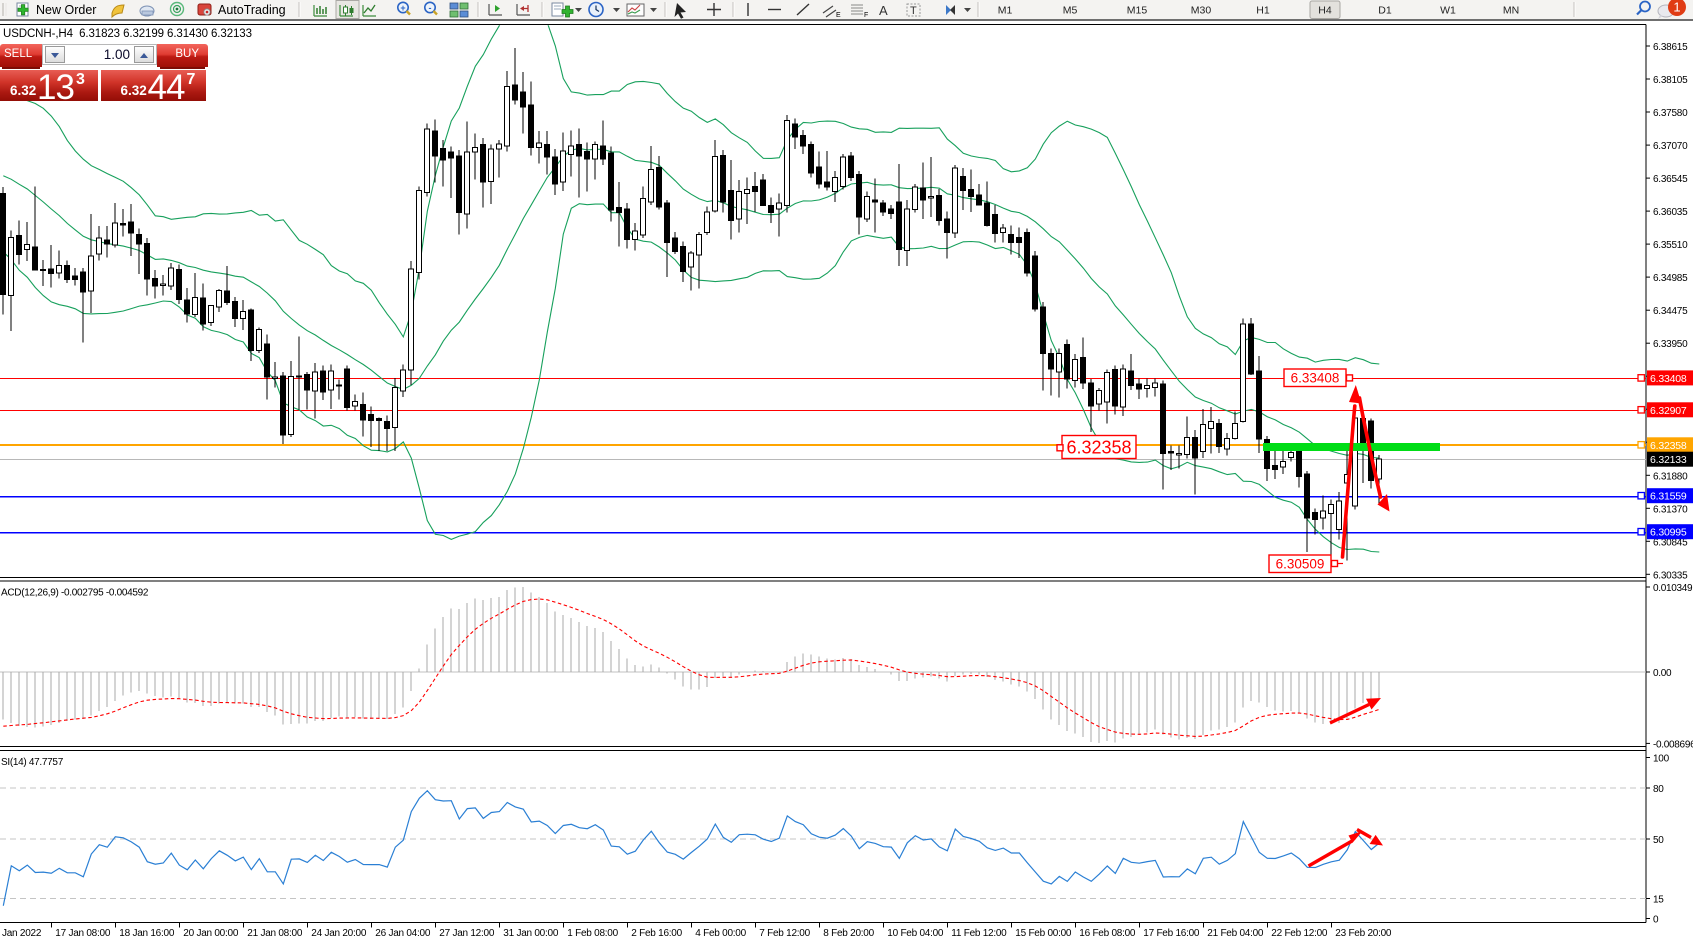 This screenshot has width=1693, height=940. What do you see at coordinates (1668, 533) in the screenshot?
I see `svg-text: 6.30995` at bounding box center [1668, 533].